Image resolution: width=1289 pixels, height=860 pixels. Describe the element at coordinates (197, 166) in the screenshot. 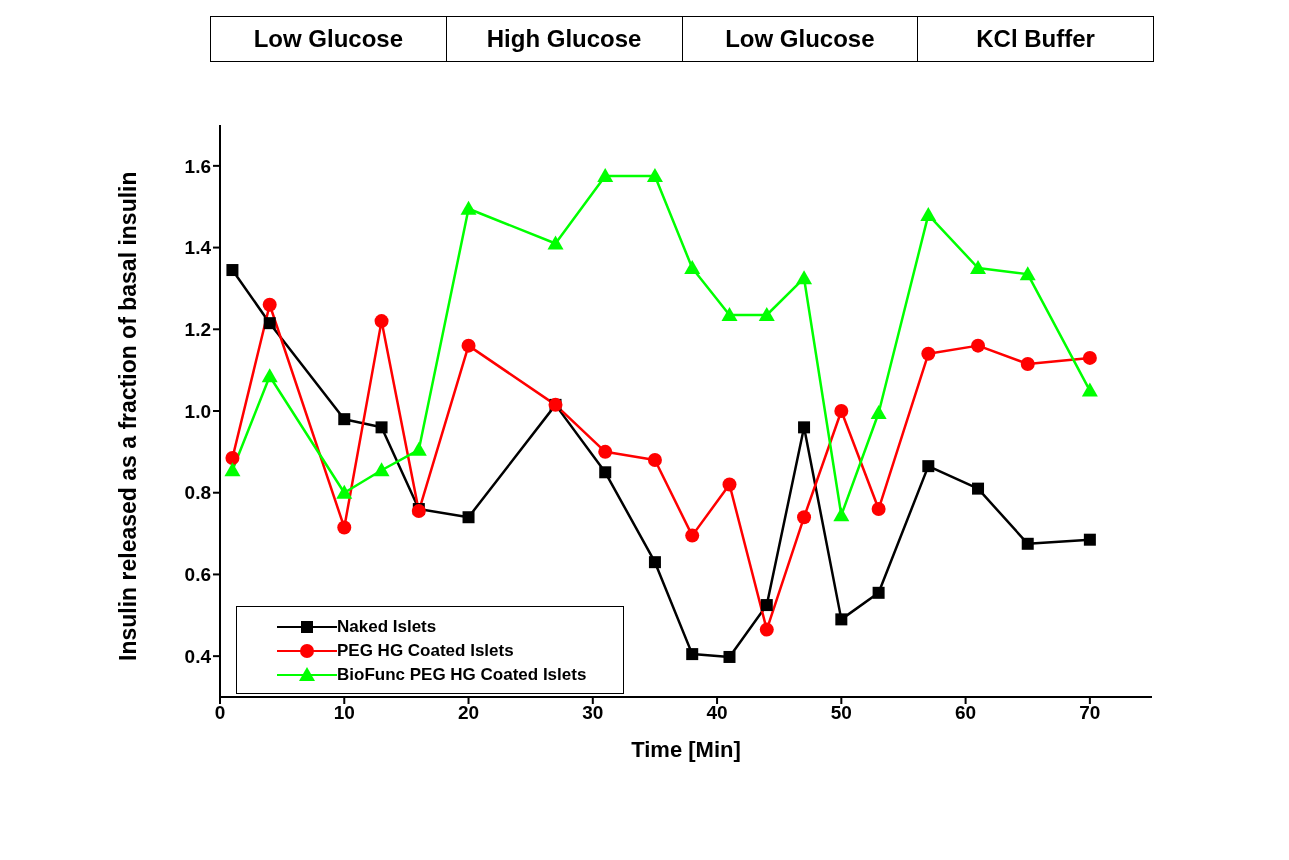

I see `y-tick-label: 1.6` at that location.